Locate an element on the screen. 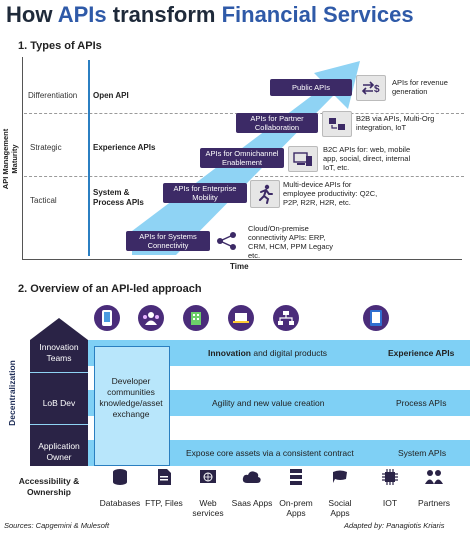  step-box-systems-connectivity: APIs for Systems Connectivity is located at coordinates (168, 241).